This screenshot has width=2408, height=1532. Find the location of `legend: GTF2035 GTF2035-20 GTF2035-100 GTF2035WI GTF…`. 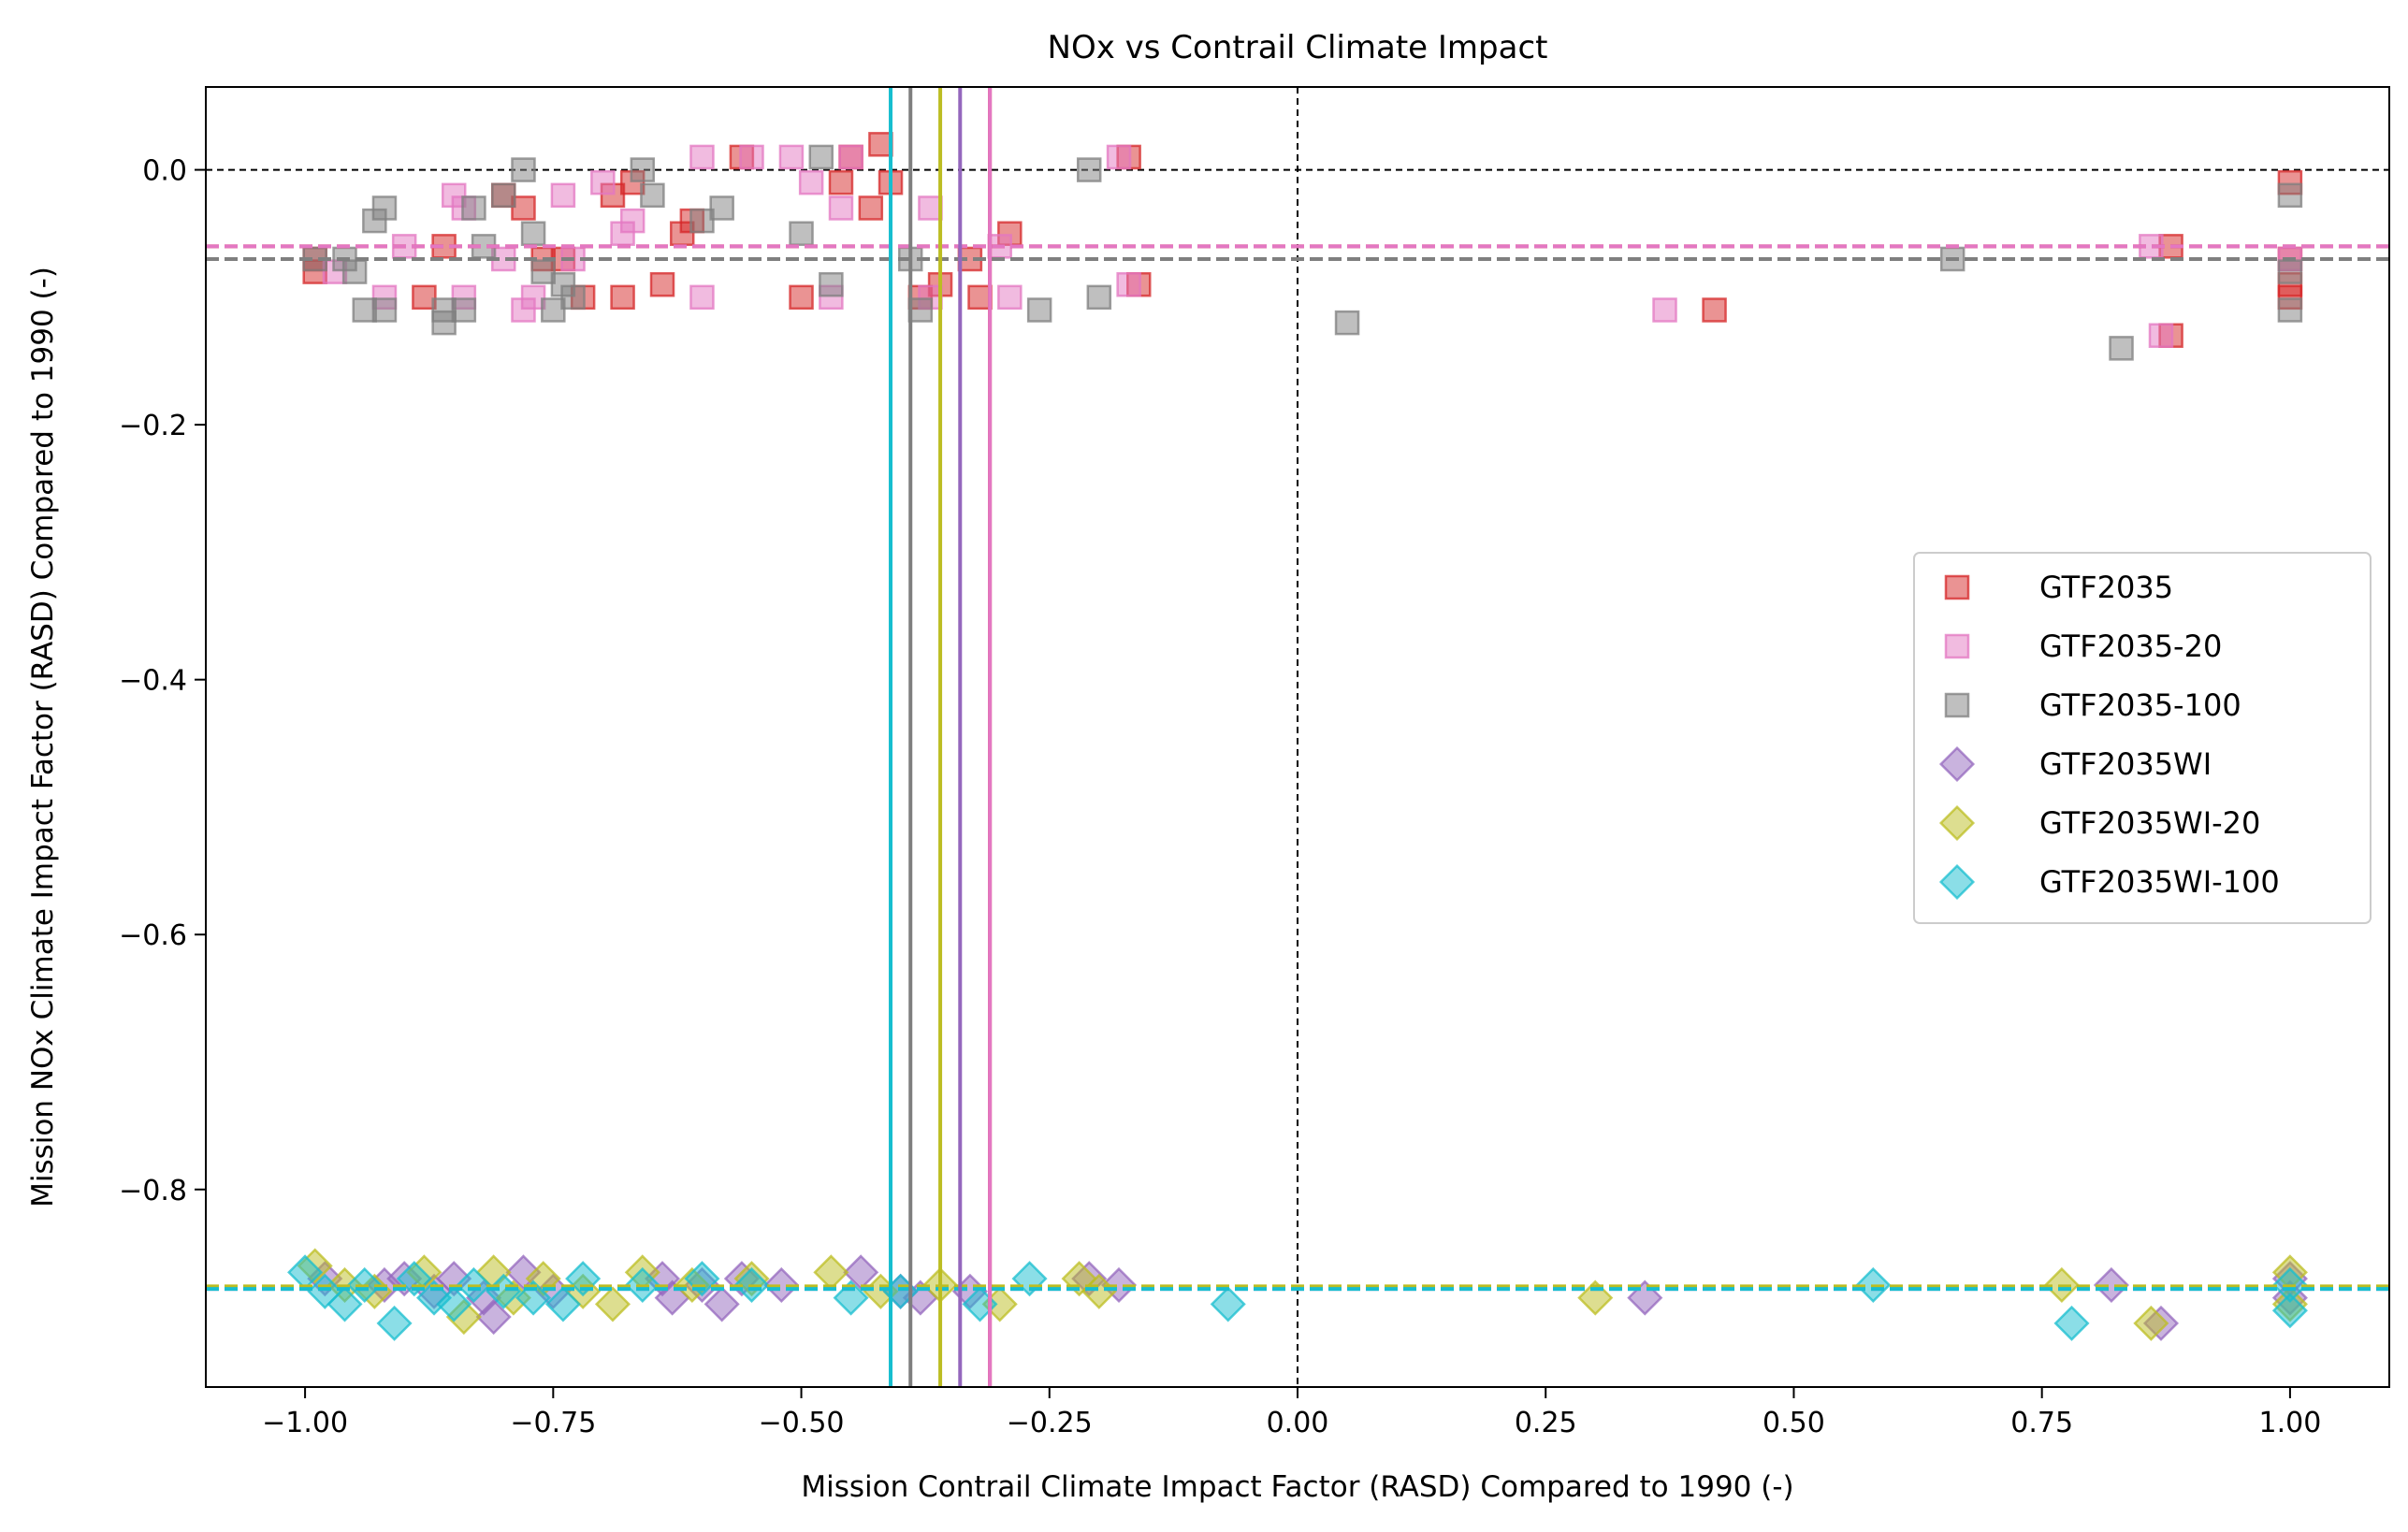

legend: GTF2035 GTF2035-20 GTF2035-100 GTF2035WI GTF… is located at coordinates (2143, 738).